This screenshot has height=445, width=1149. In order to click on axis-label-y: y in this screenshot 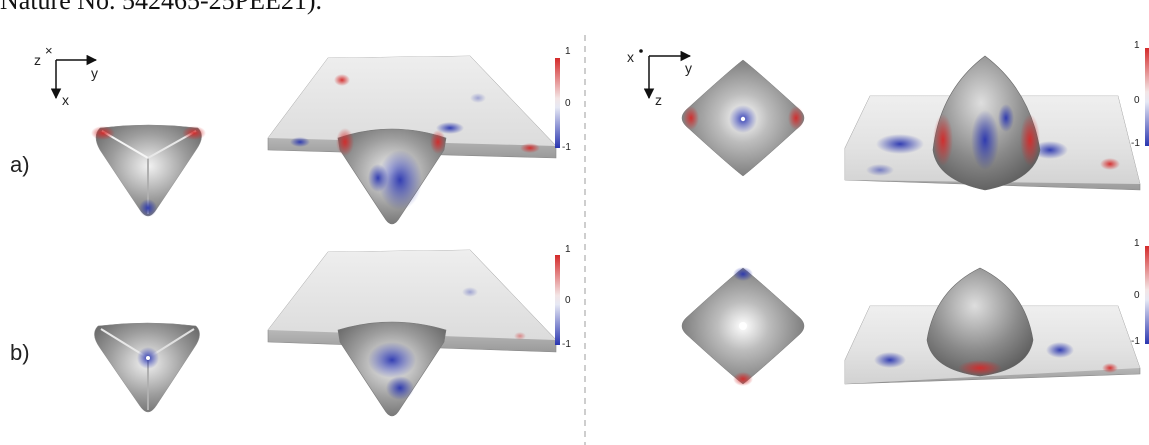, I will do `click(94, 73)`.